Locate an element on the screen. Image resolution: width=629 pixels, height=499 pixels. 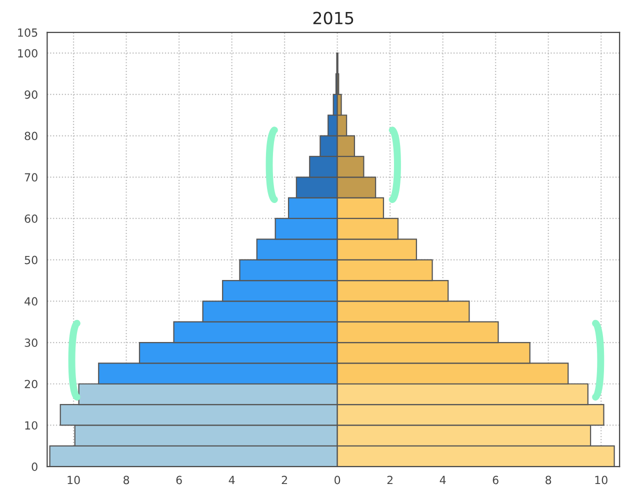
y-tick-label: 100 is located at coordinates (28, 53).